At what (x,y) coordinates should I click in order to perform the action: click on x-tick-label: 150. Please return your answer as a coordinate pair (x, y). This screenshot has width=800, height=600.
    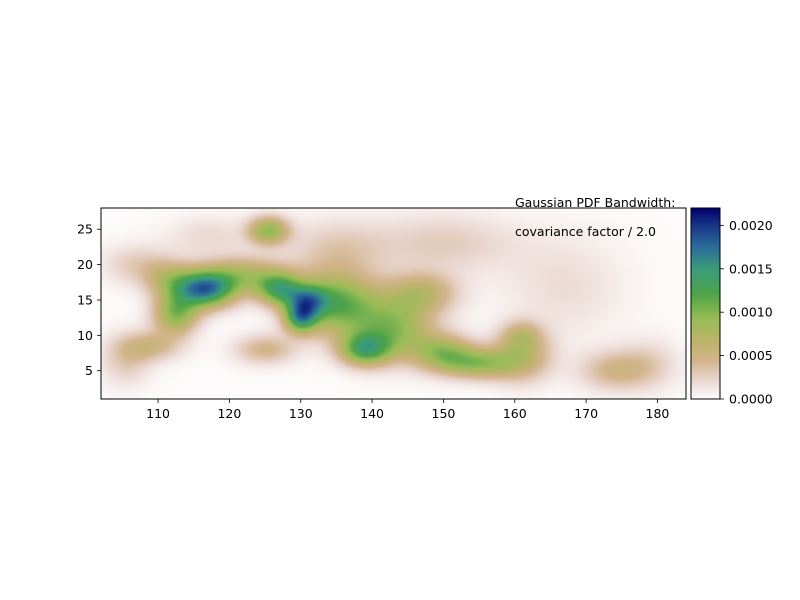
    Looking at the image, I should click on (444, 413).